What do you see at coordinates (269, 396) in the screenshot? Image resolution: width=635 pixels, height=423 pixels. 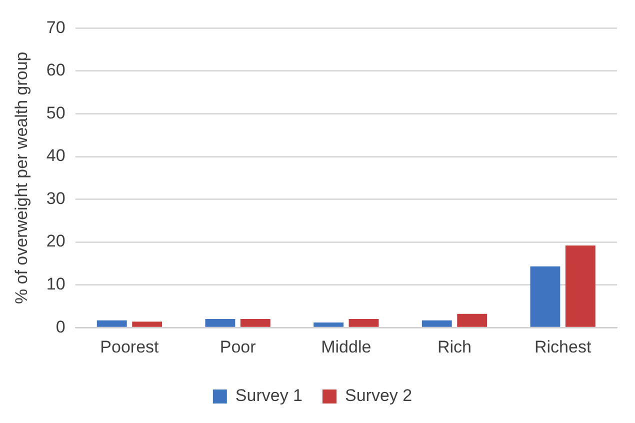 I see `legend-label: Survey 1` at bounding box center [269, 396].